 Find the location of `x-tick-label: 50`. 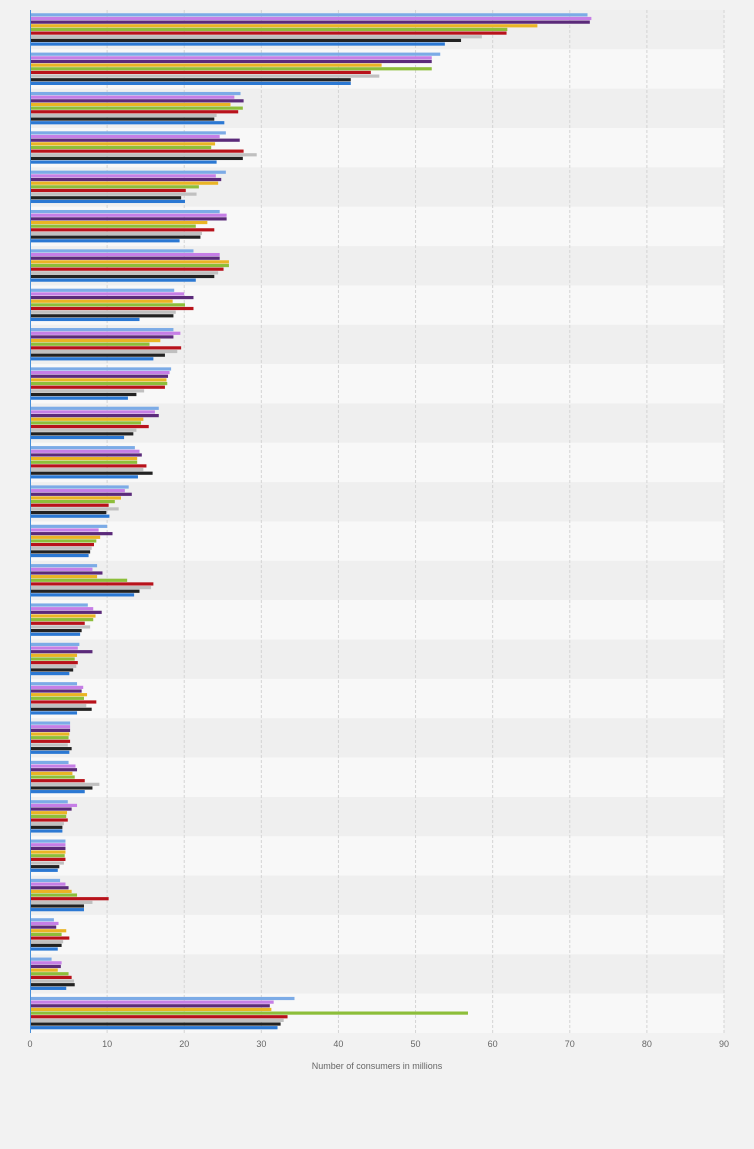

x-tick-label: 50 is located at coordinates (416, 1044).